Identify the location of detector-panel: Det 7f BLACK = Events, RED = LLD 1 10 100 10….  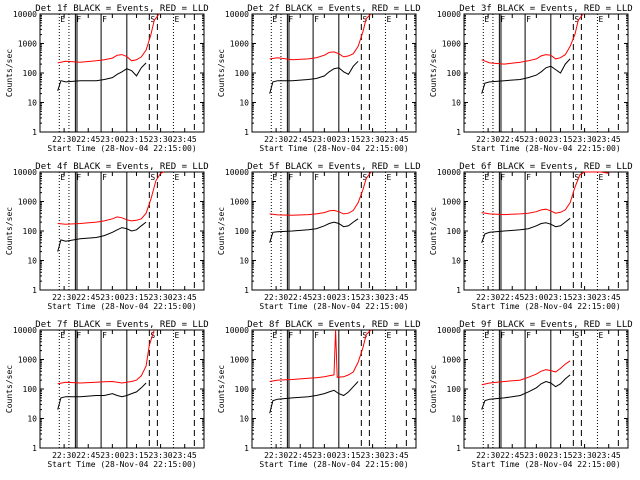
(107, 394).